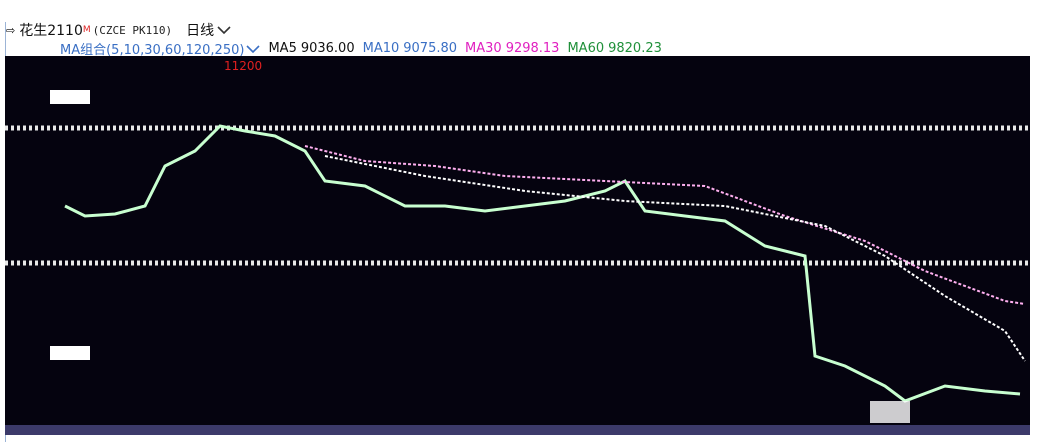 The height and width of the screenshot is (447, 1059). I want to click on period-selector: 日线, so click(200, 31).